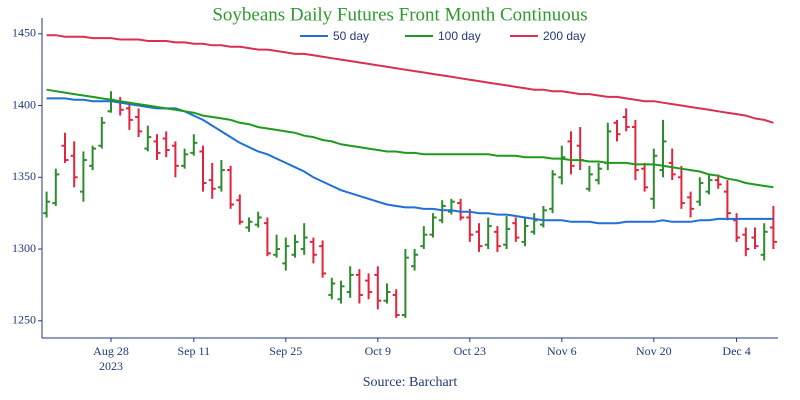 This screenshot has width=800, height=400. What do you see at coordinates (111, 366) in the screenshot?
I see `x-tick-sublabel: 2023` at bounding box center [111, 366].